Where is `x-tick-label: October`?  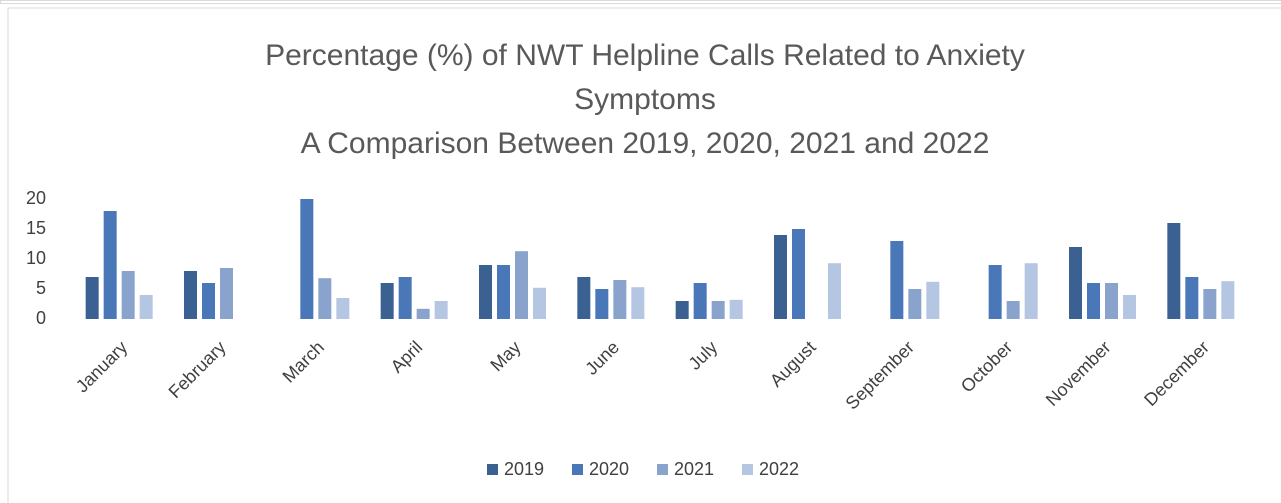
x-tick-label: October is located at coordinates (986, 366).